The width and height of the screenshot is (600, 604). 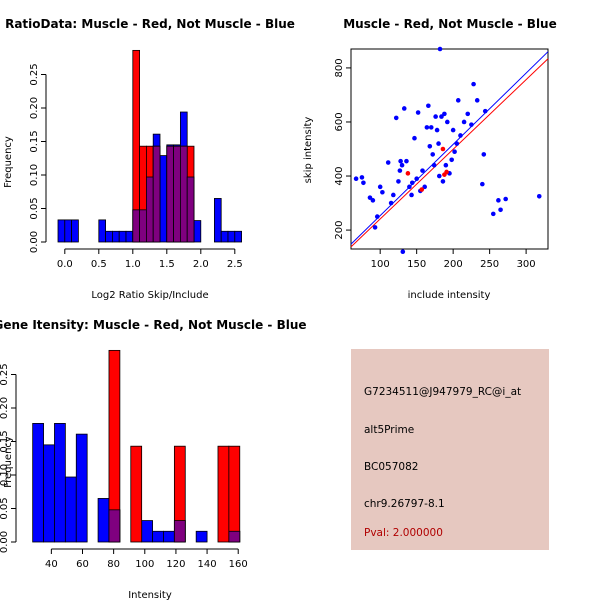 What do you see at coordinates (207, 564) in the screenshot?
I see `intensity-hist-x-tick-label-5: 140` at bounding box center [207, 564].